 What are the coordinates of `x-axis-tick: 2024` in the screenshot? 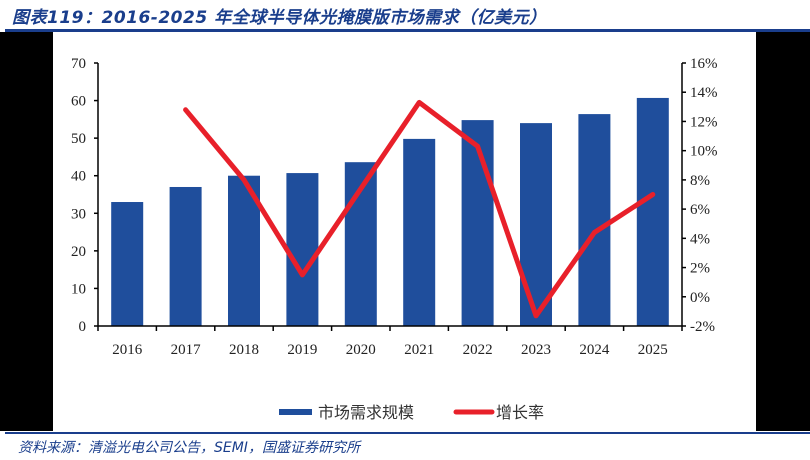 It's located at (594, 350).